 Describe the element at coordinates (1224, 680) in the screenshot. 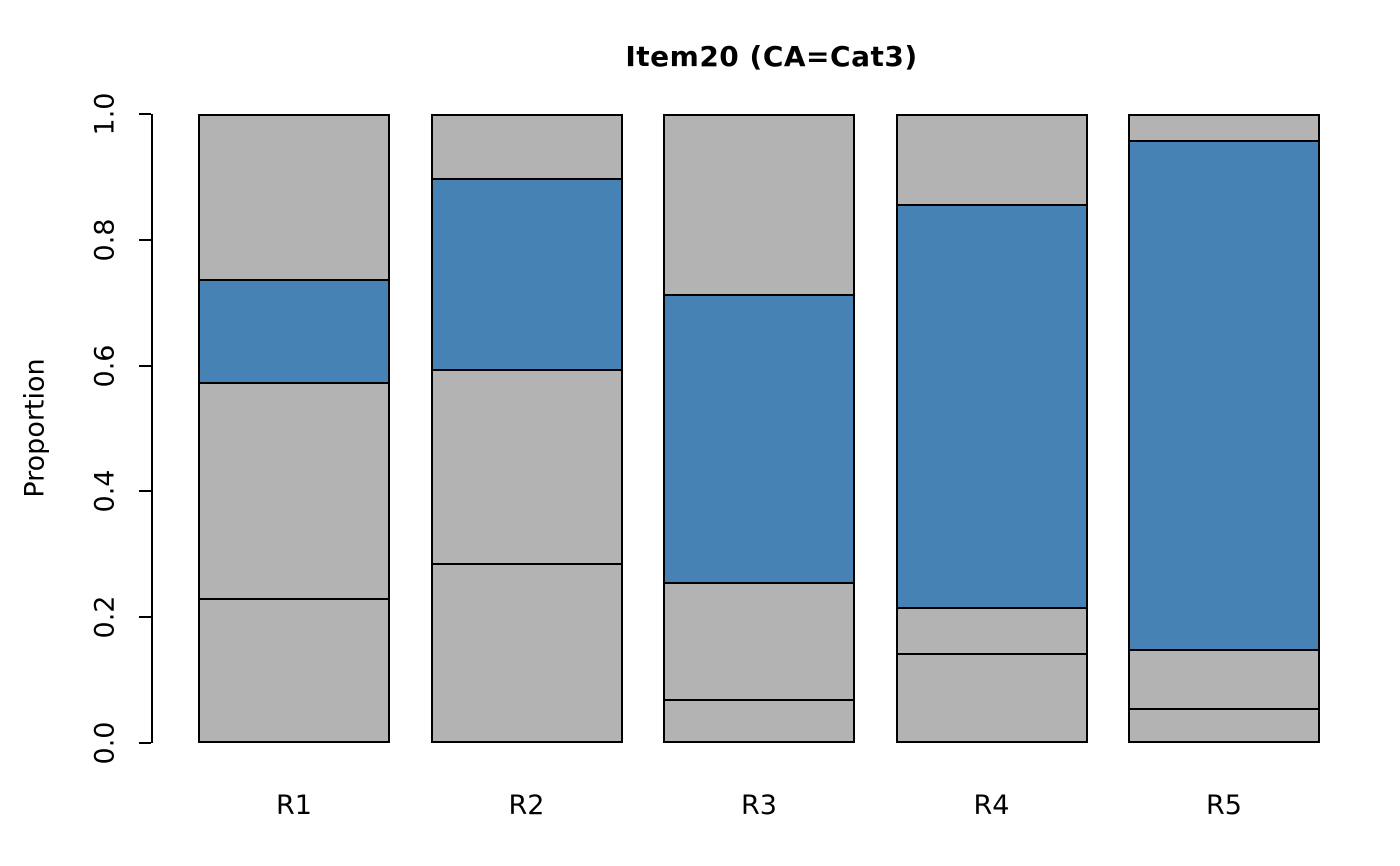

I see `bar-segment-R5-Cat2` at that location.